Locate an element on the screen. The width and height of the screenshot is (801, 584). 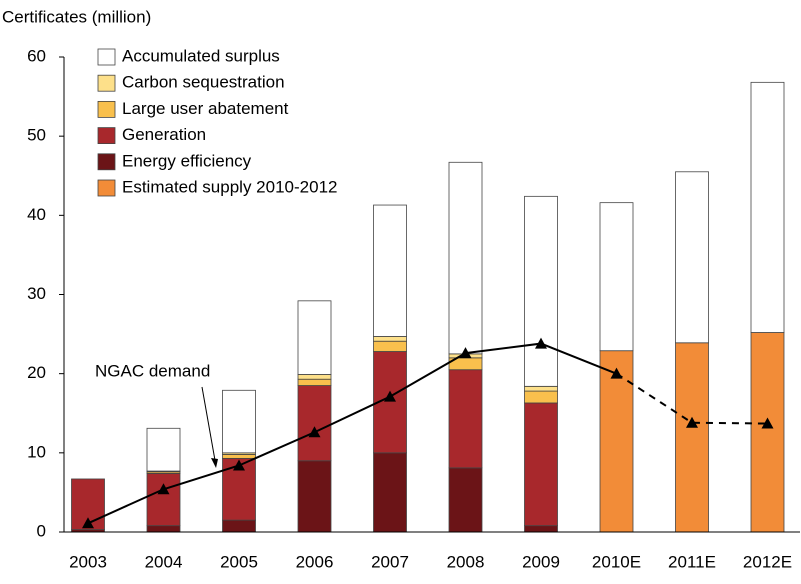
y-tick-label: 30 is located at coordinates (36, 293).